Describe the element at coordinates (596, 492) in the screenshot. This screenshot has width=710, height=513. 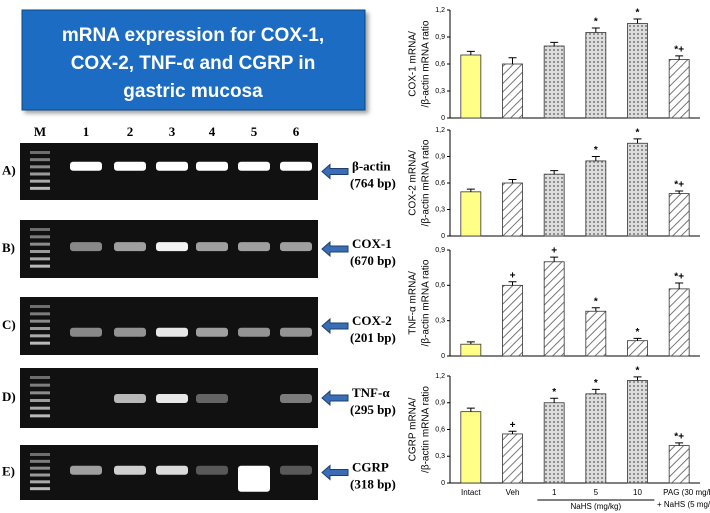
I see `x-tick-label: 5` at that location.